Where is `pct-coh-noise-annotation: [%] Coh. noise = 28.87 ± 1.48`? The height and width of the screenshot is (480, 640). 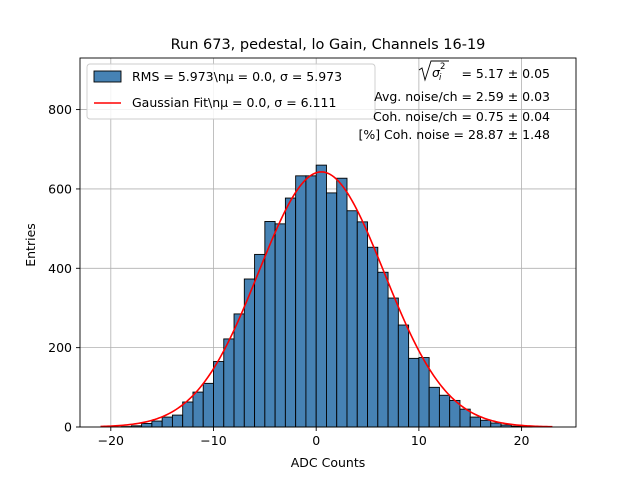 pct-coh-noise-annotation: [%] Coh. noise = 28.87 ± 1.48 is located at coordinates (454, 134).